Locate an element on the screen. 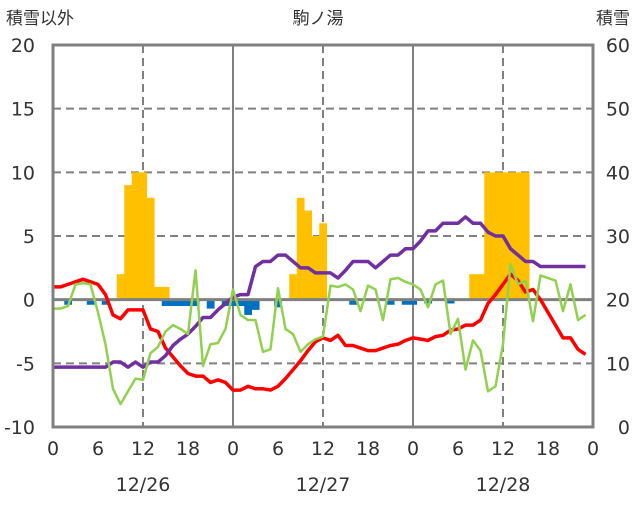 The height and width of the screenshot is (505, 636). left-tick-label: 0 is located at coordinates (29, 301).